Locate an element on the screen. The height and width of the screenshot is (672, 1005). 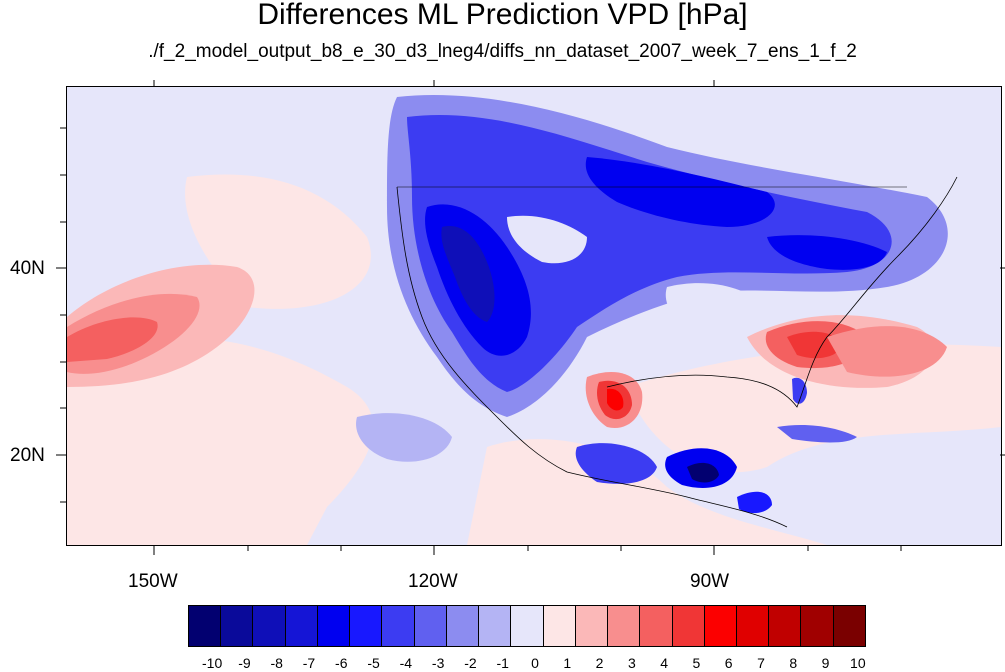
colorbar-label: -3 is located at coordinates (438, 663).